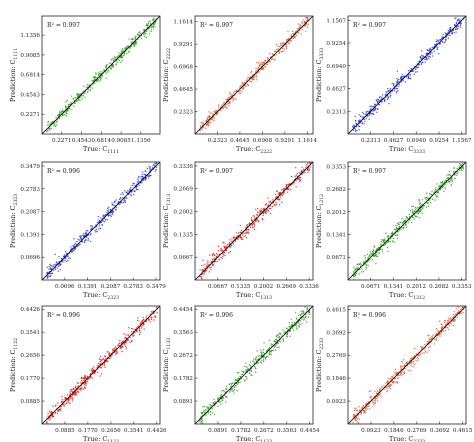 This screenshot has width=474, height=442. What do you see at coordinates (254, 150) in the screenshot?
I see `x-axis-label: True: C2222` at bounding box center [254, 150].